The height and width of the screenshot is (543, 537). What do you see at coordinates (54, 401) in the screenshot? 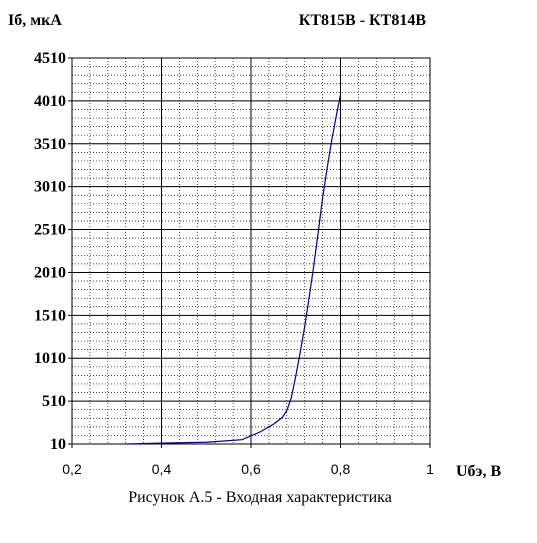
I see `y-tick-label: 510` at bounding box center [54, 401].